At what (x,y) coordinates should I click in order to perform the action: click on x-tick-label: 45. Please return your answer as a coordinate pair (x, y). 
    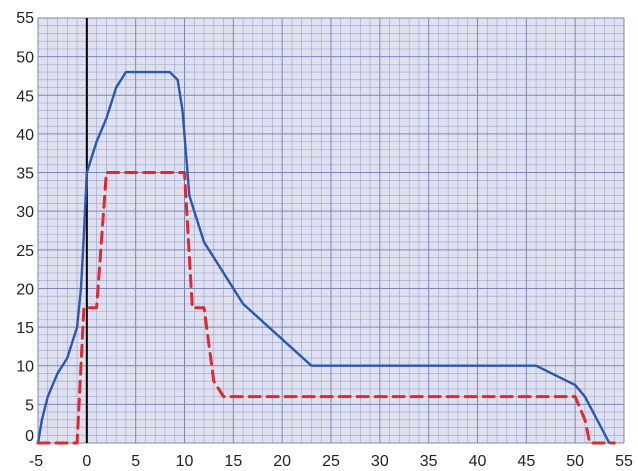
    Looking at the image, I should click on (526, 461).